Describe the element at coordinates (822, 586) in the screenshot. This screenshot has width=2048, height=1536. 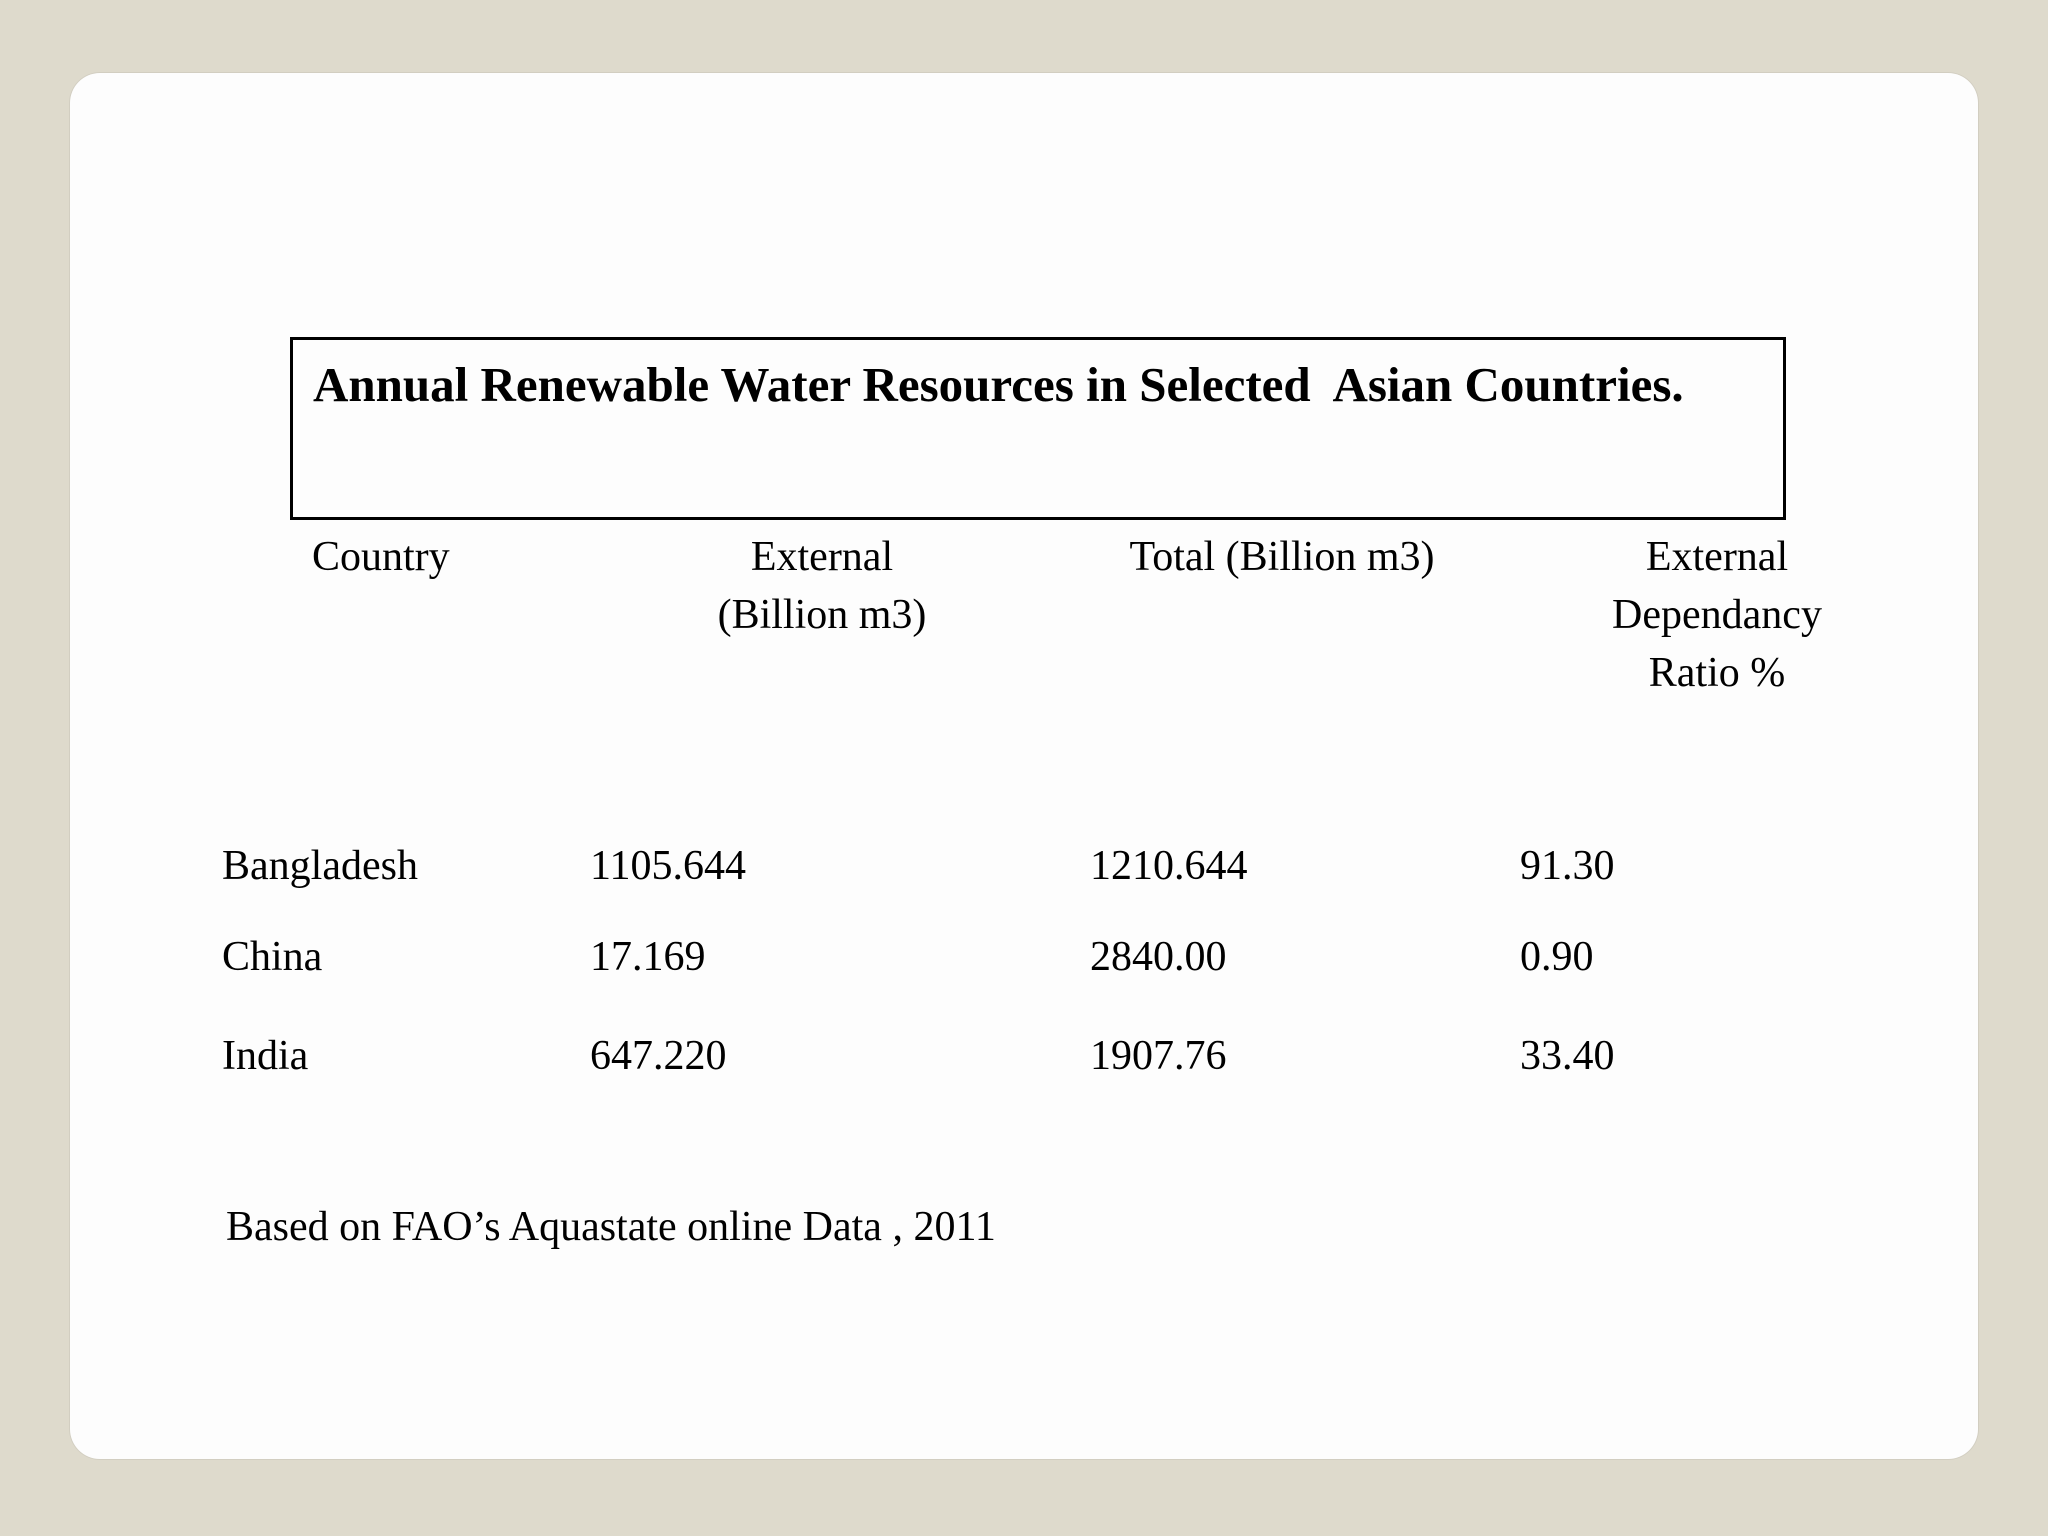
I see `column-header-external: External (Billion m3)` at that location.